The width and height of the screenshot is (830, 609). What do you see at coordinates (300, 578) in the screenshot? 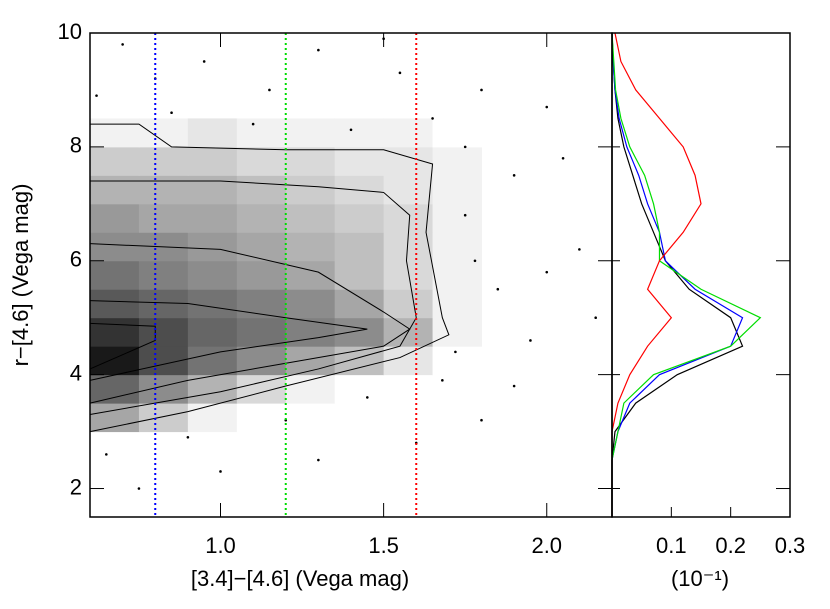
I see `x-axis-label: [3.4]−[4.6] (Vega mag)` at bounding box center [300, 578].